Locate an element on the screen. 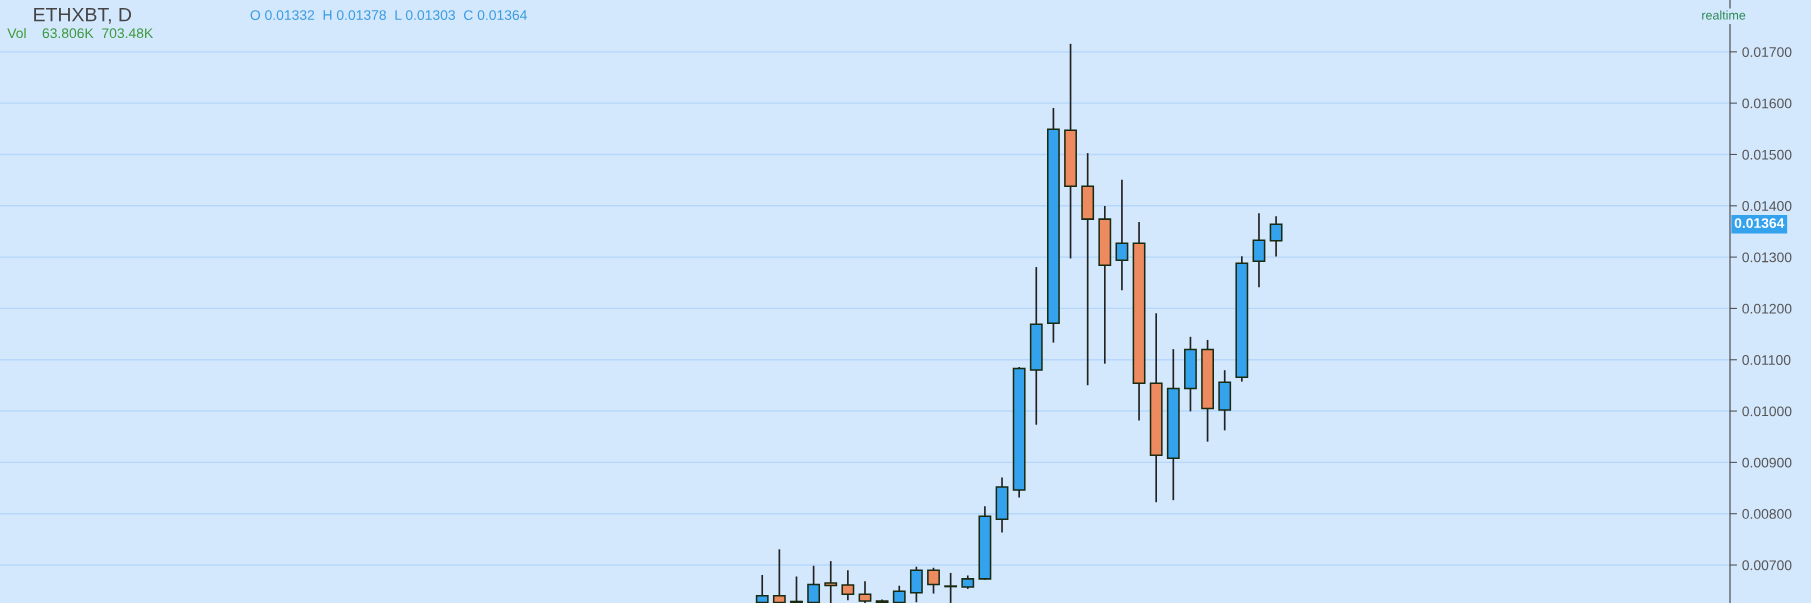 The width and height of the screenshot is (1811, 603). text: 0.01364 is located at coordinates (1759, 223).